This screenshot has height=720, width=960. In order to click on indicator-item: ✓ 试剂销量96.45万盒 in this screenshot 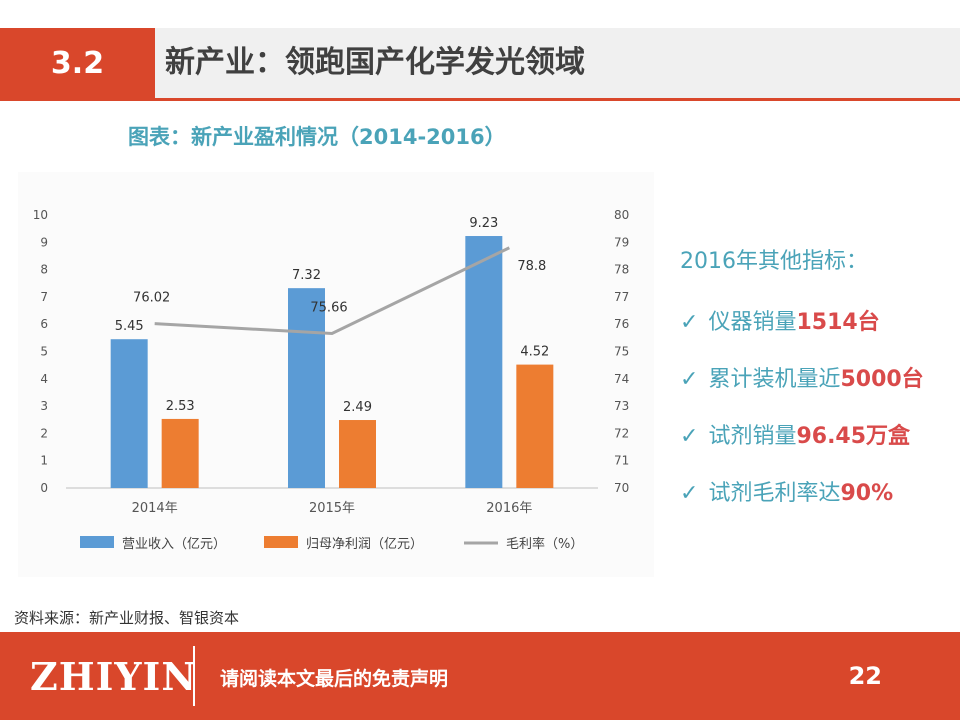, I will do `click(795, 434)`.